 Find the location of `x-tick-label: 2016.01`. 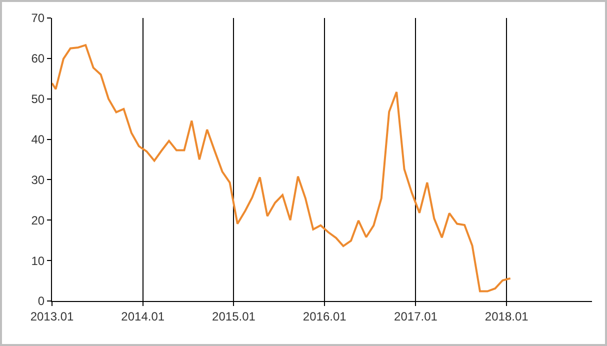

x-tick-label: 2016.01 is located at coordinates (324, 316).